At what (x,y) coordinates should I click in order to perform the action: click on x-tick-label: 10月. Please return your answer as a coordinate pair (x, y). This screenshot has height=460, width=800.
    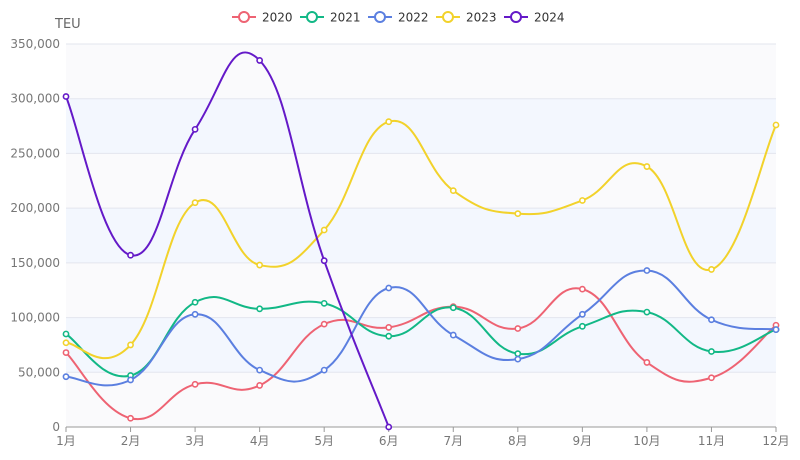
    Looking at the image, I should click on (646, 441).